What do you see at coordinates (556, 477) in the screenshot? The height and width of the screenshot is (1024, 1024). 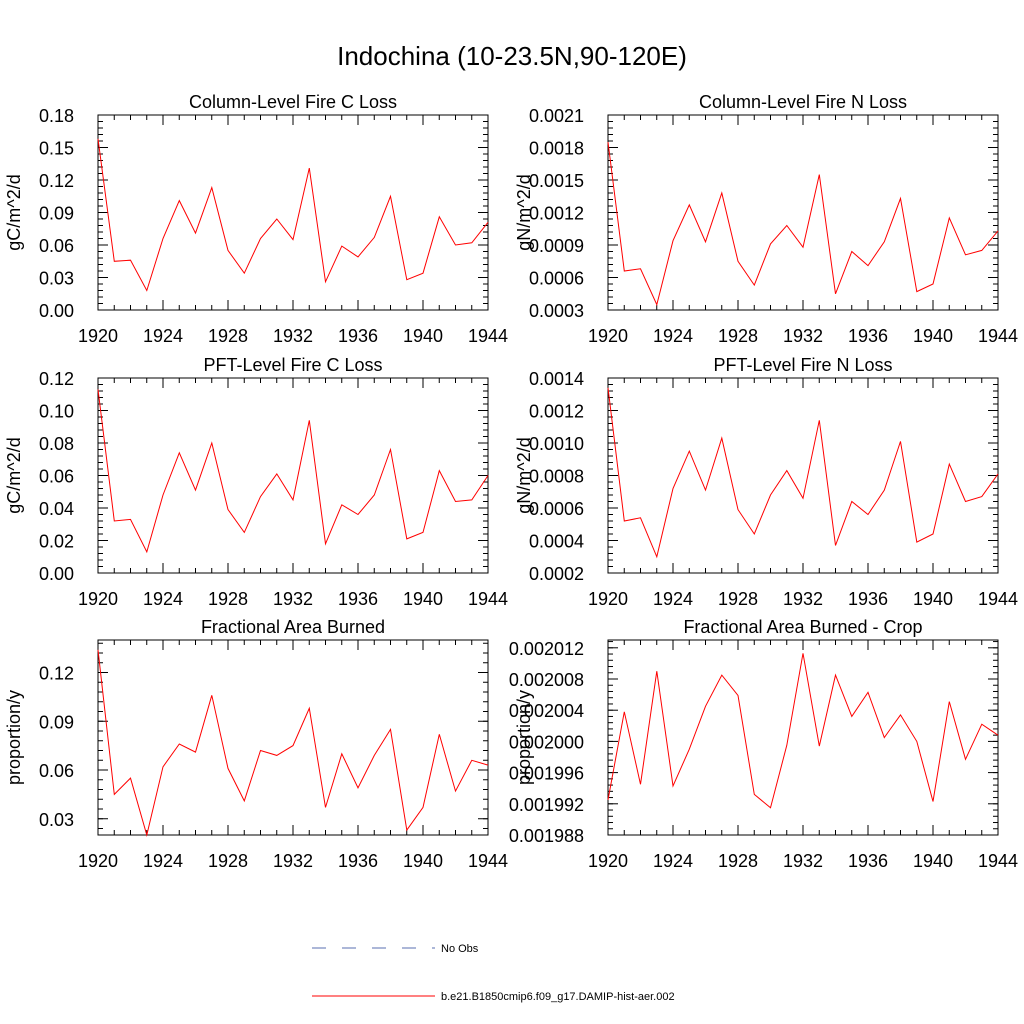 I see `y-tick-label: 0.0008` at bounding box center [556, 477].